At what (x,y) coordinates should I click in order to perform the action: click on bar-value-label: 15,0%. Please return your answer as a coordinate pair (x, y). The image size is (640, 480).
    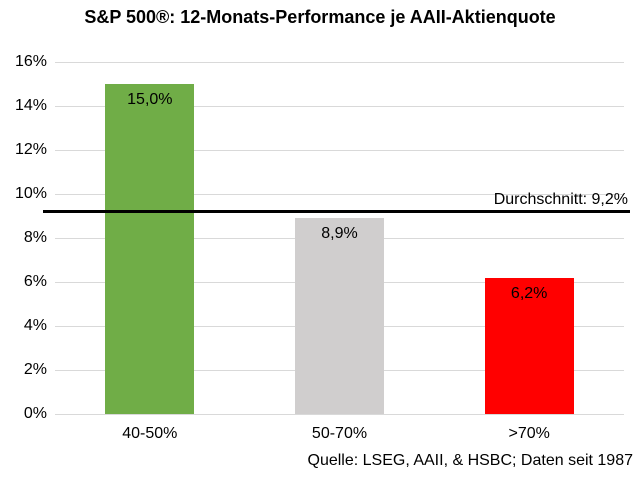
    Looking at the image, I should click on (150, 99).